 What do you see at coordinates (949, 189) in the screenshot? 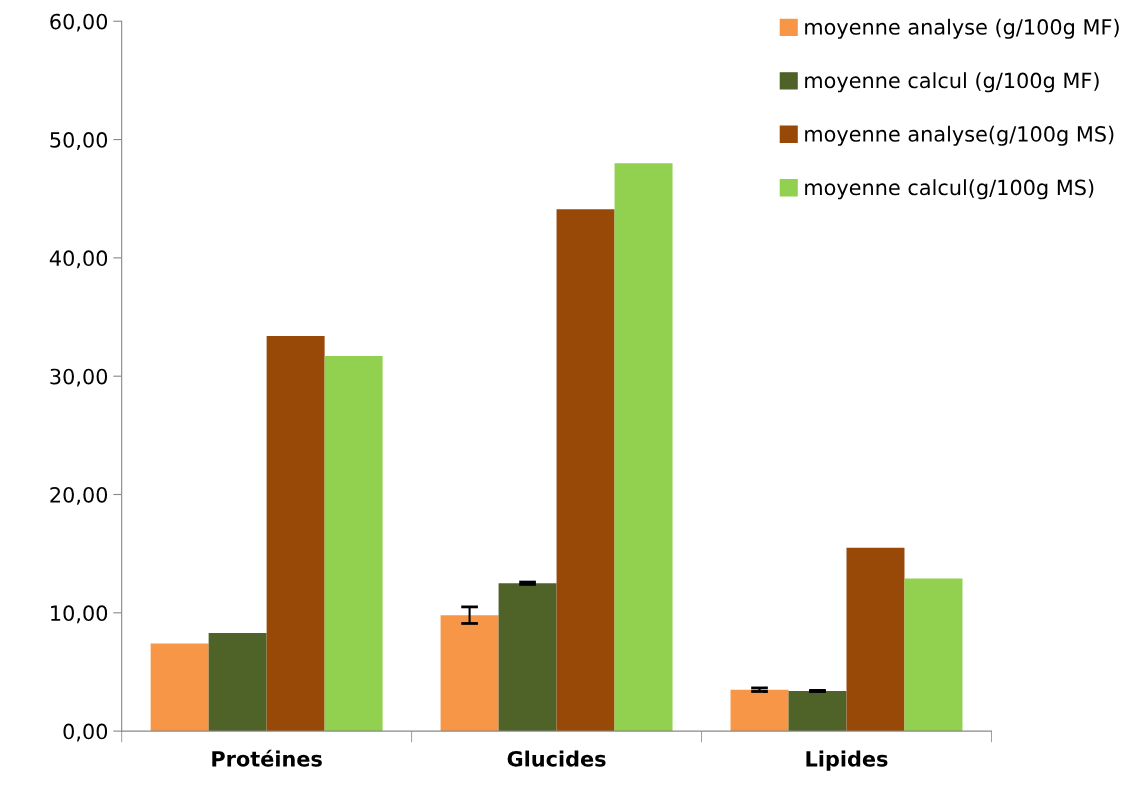
I see `legend-label: moyenne calcul(g/100g MS)` at bounding box center [949, 189].